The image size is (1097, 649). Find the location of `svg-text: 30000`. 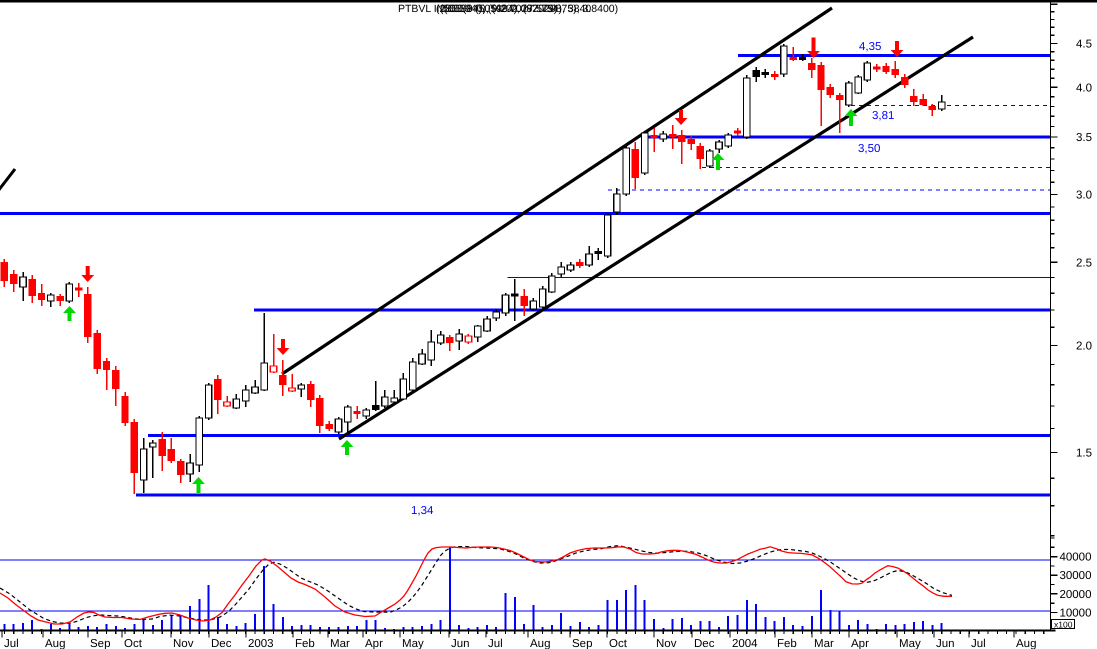

svg-text: 30000 is located at coordinates (1076, 576).